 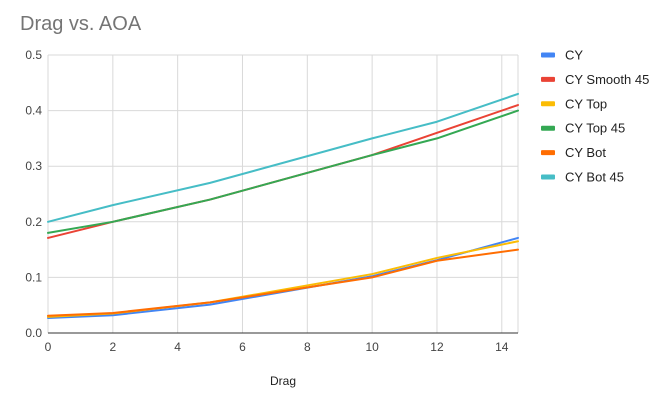 What do you see at coordinates (607, 79) in the screenshot?
I see `legend-label-cy-smooth-45: CY Smooth 45` at bounding box center [607, 79].